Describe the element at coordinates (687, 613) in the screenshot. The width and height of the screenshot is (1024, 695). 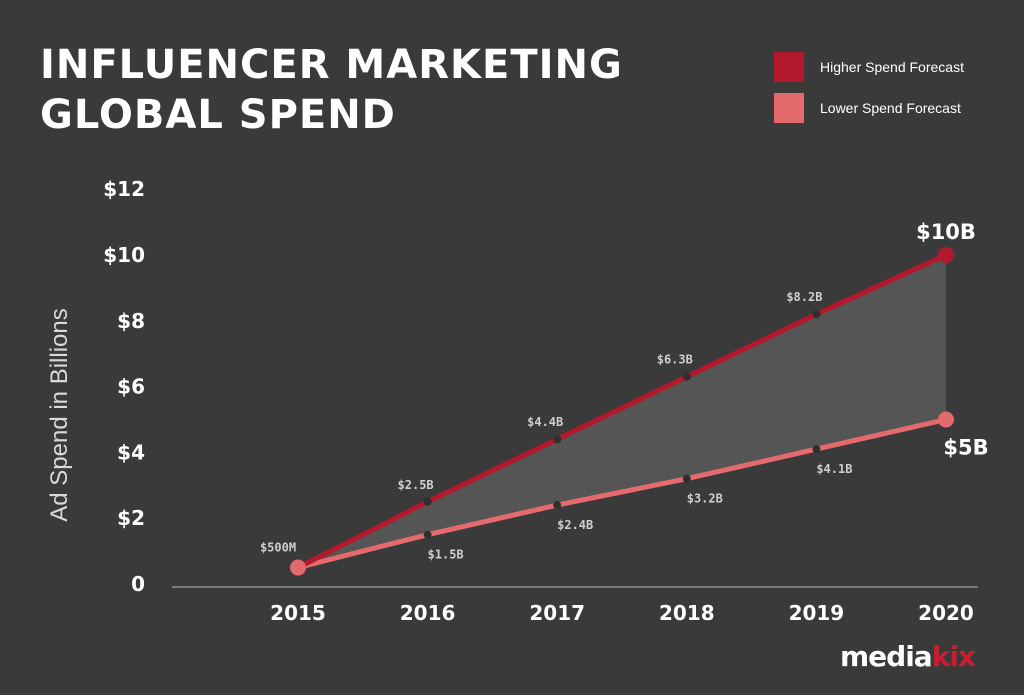
I see `x-tick-label: 2018` at that location.